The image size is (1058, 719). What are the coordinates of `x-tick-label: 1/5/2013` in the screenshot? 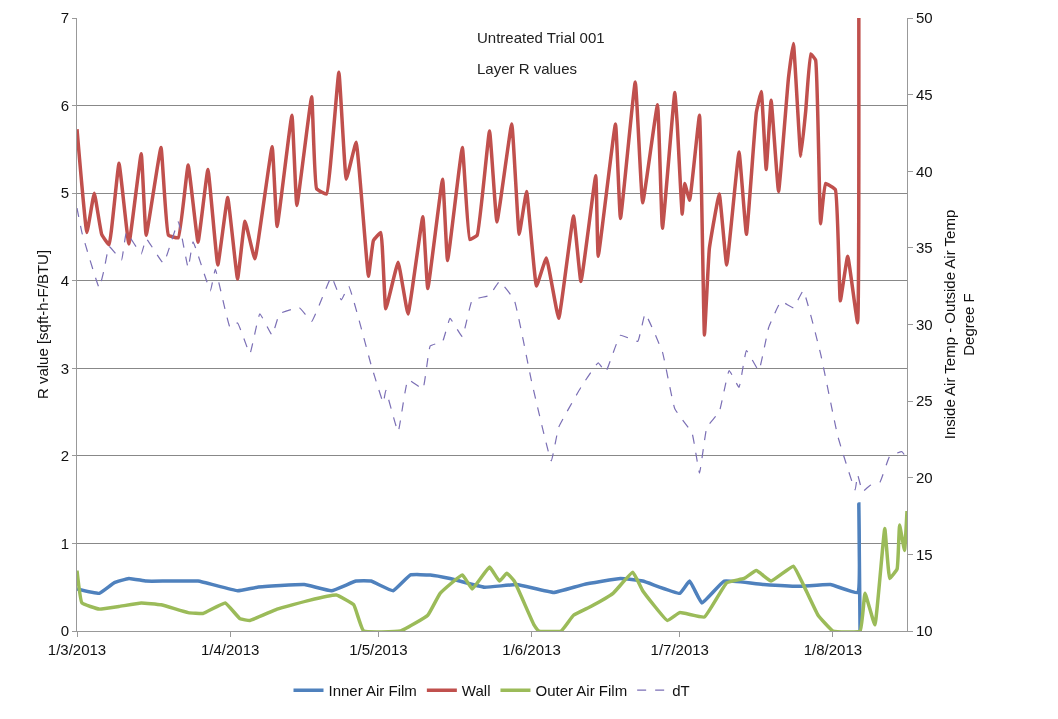 It's located at (378, 649).